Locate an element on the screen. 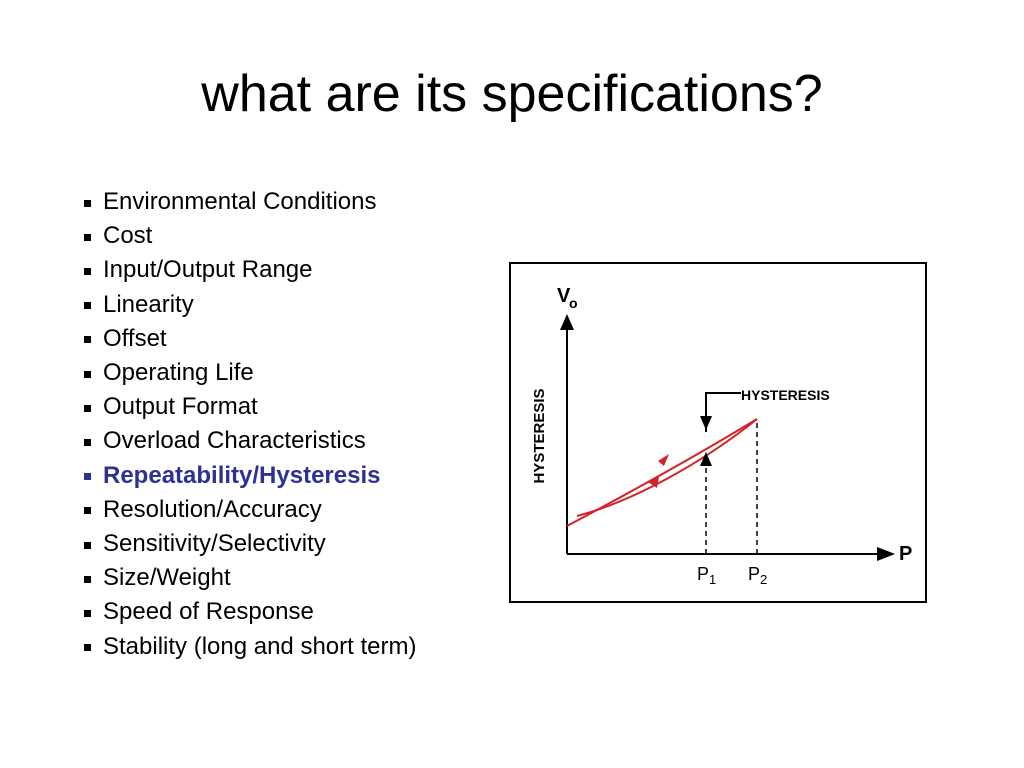 The image size is (1024, 768). downward-direction-arrow-icon is located at coordinates (653, 482).